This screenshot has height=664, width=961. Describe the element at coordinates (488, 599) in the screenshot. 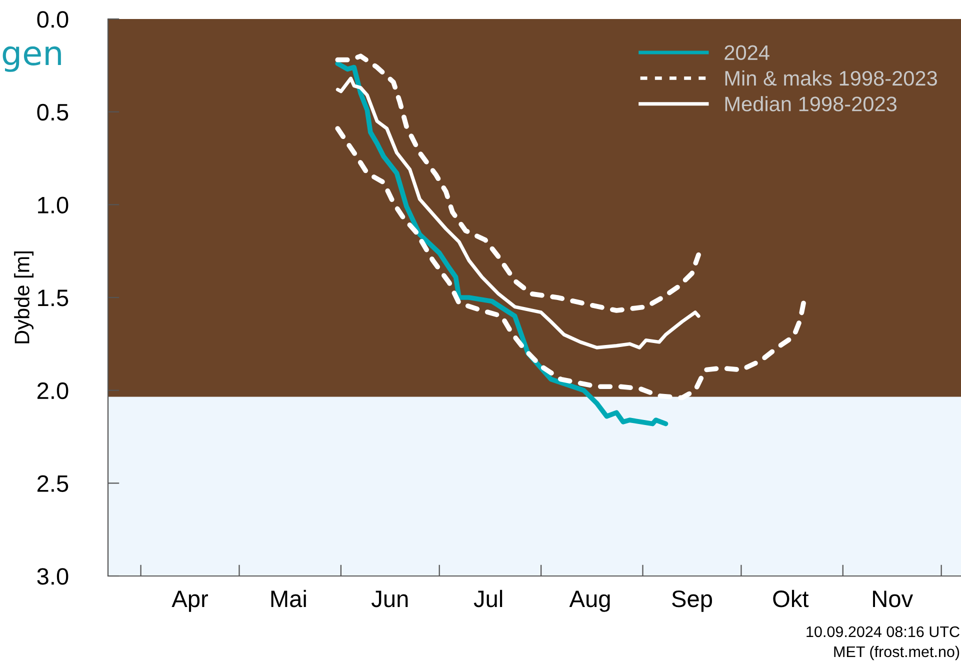

I see `x-tick-label: Jul` at that location.